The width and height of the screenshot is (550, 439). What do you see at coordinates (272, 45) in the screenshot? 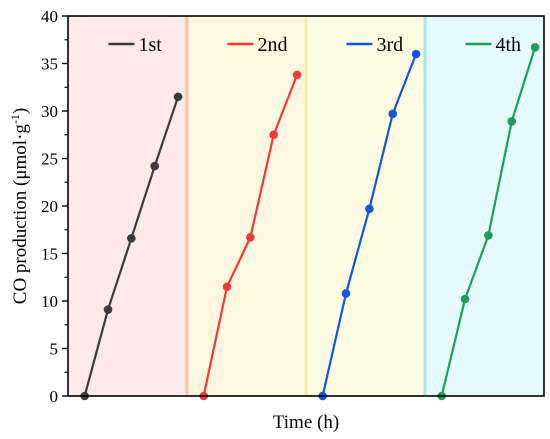
I see `legend-label-2nd: 2nd` at bounding box center [272, 45].